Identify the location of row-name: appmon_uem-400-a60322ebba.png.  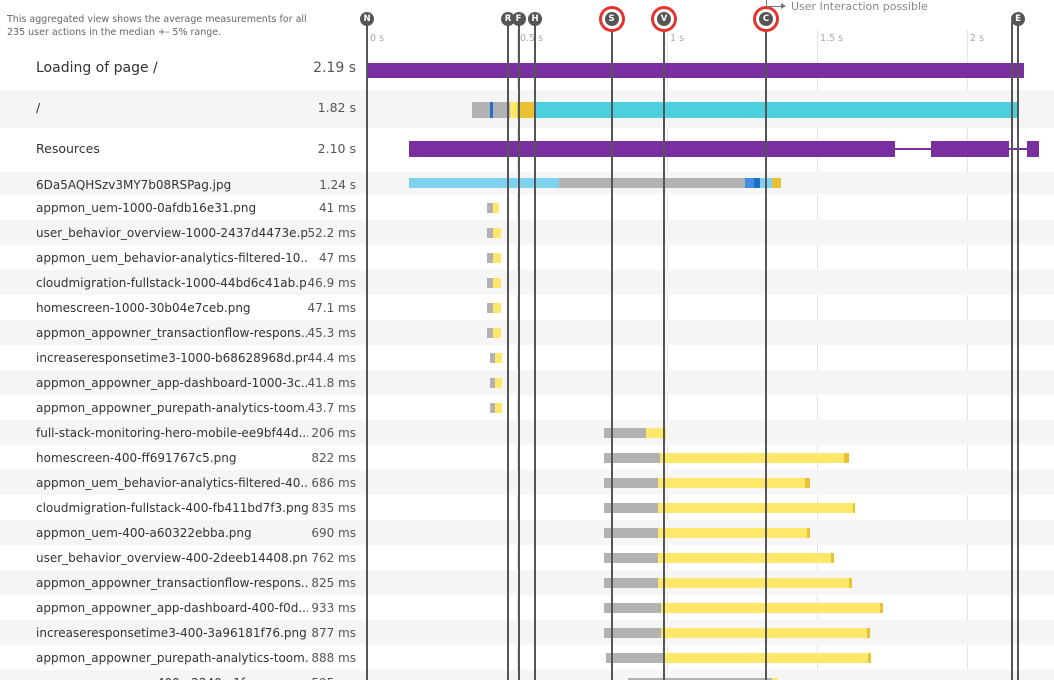
(144, 533).